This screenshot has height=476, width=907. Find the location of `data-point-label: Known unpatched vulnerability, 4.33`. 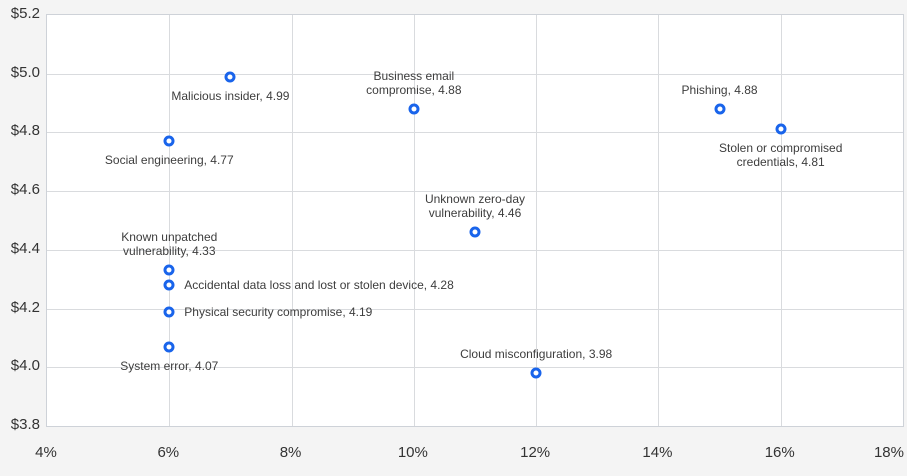

data-point-label: Known unpatched vulnerability, 4.33 is located at coordinates (169, 244).